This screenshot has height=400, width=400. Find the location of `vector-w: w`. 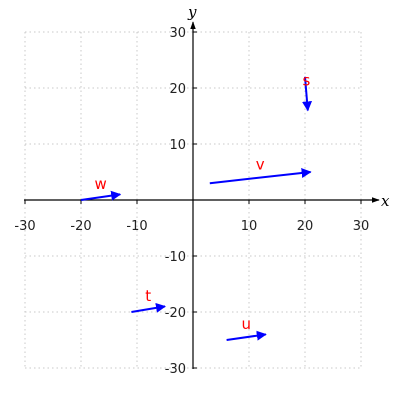

vector-w: w is located at coordinates (101, 188).